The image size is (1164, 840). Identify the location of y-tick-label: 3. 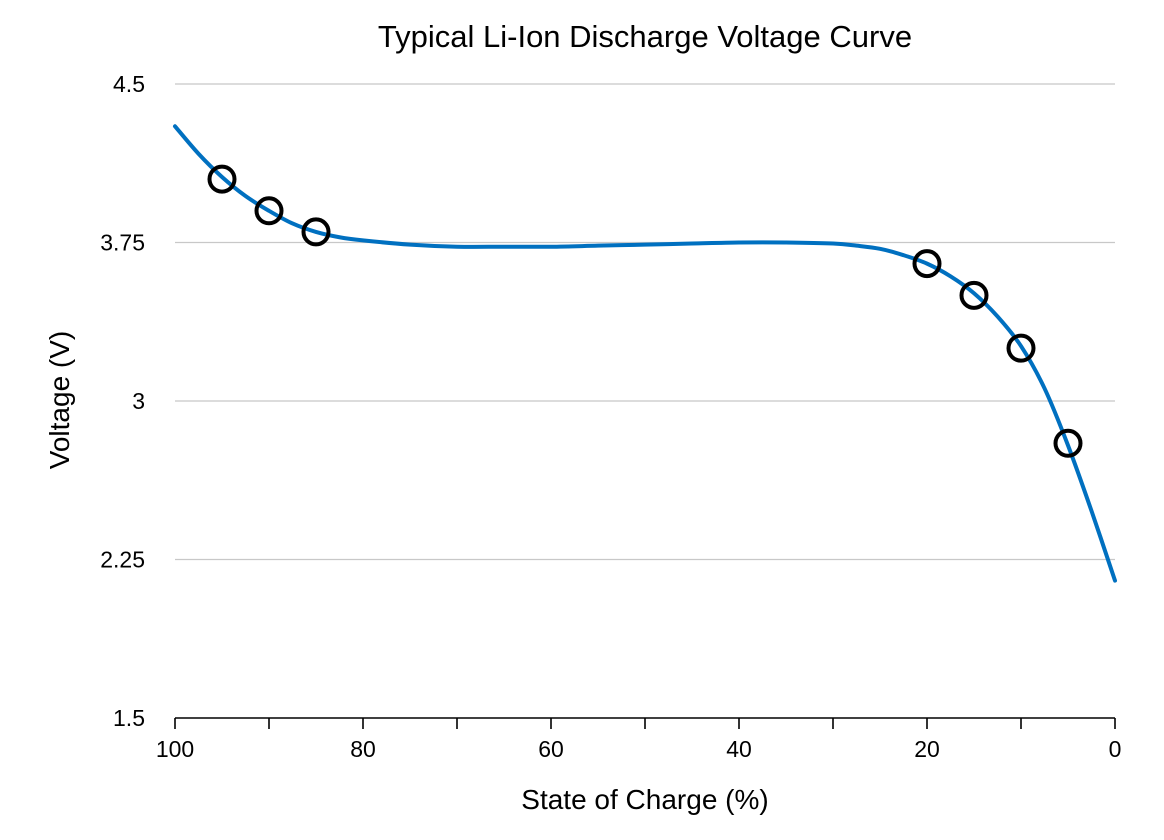
(138, 401).